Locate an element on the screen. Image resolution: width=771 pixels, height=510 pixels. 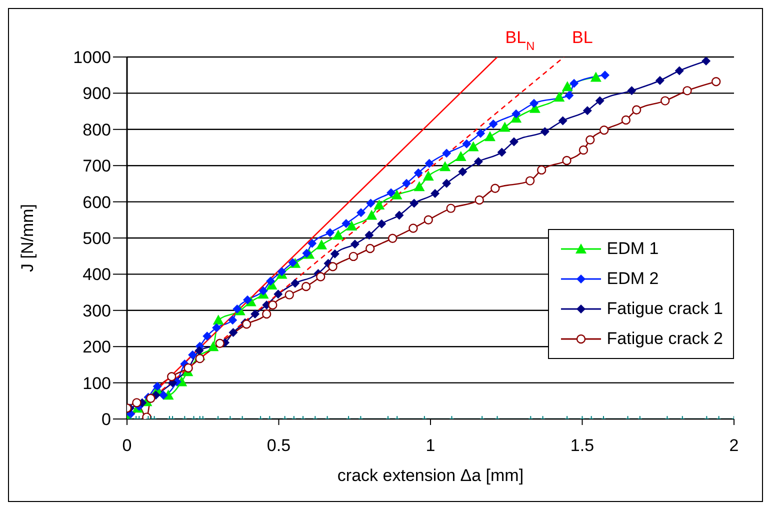
y-tick-label: 500 is located at coordinates (96, 238).